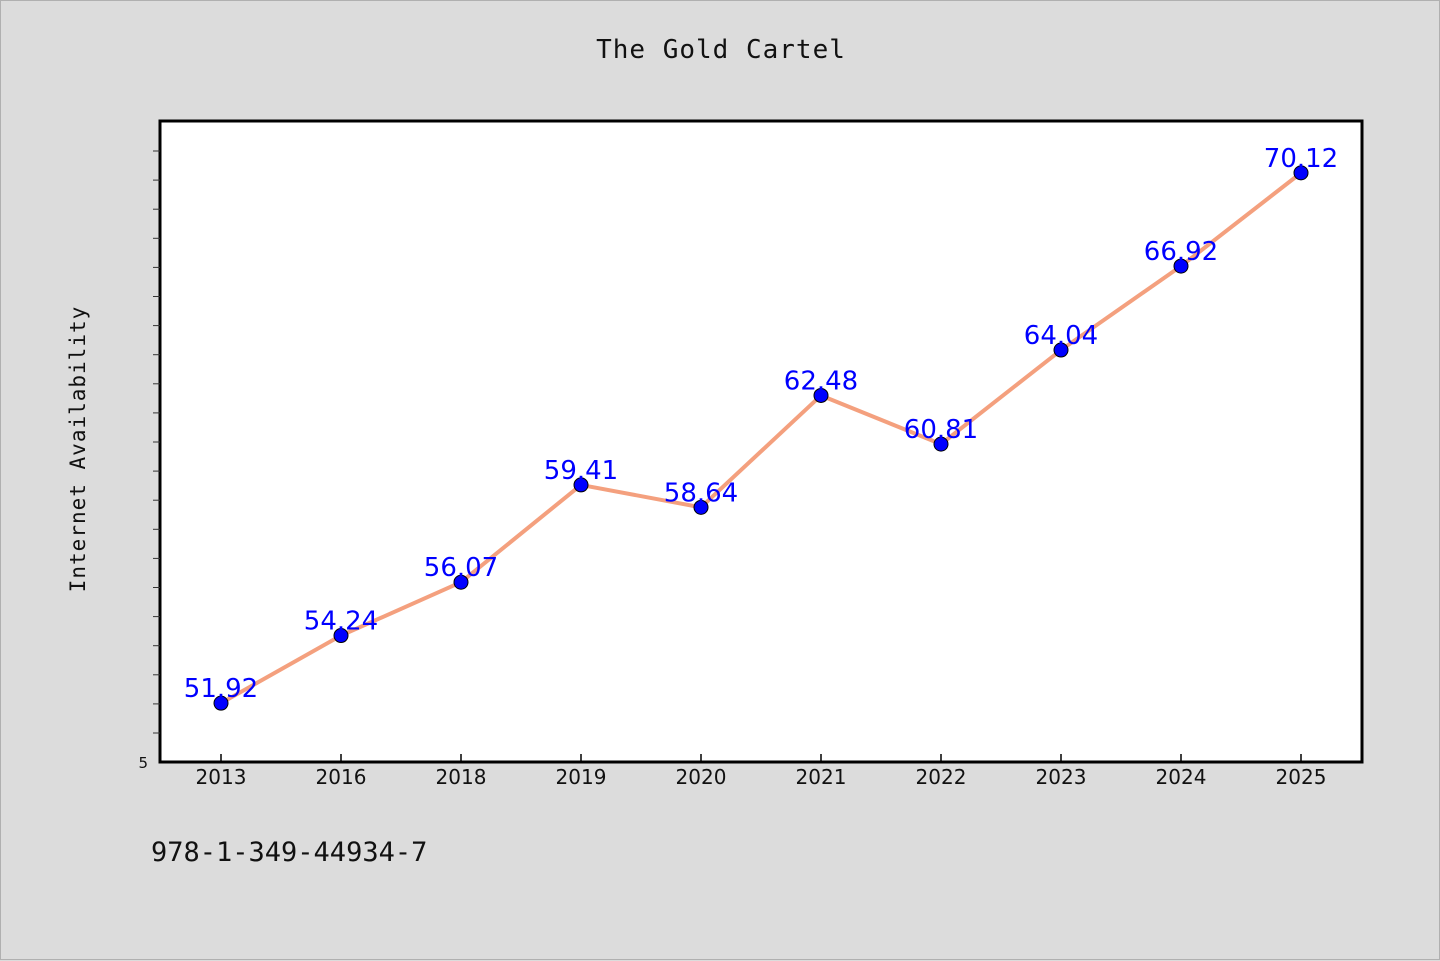  What do you see at coordinates (1181, 777) in the screenshot?
I see `x-tick-label: 2024` at bounding box center [1181, 777].